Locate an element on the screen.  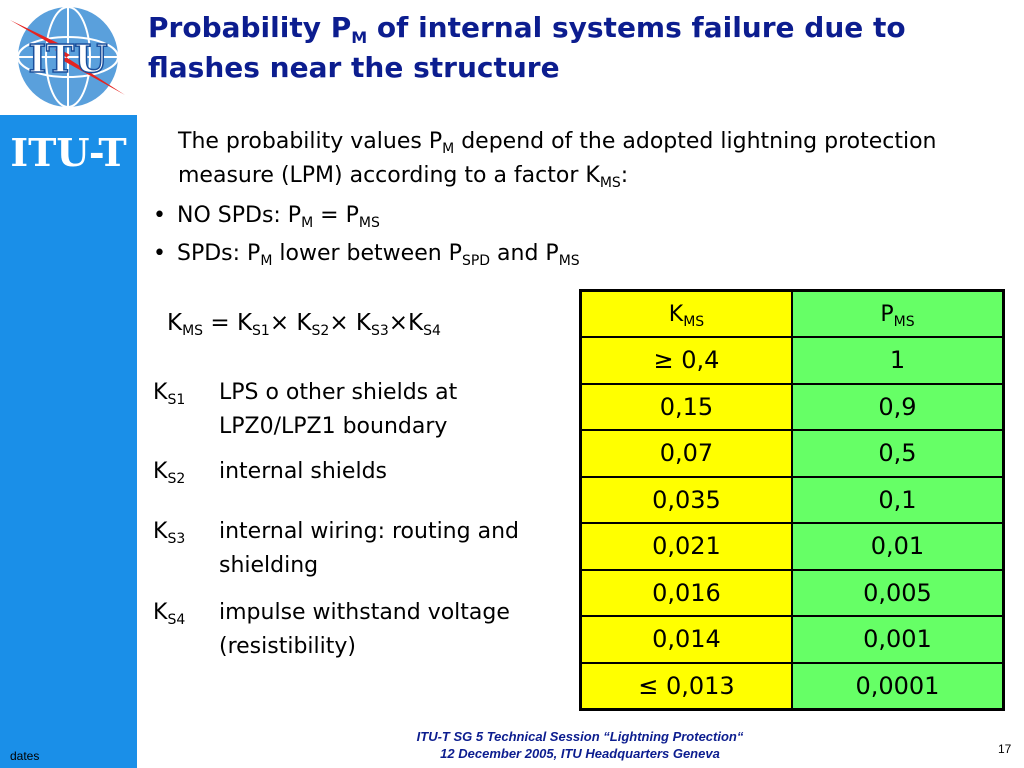
symbol-ks2: KS2 is located at coordinates (169, 473).